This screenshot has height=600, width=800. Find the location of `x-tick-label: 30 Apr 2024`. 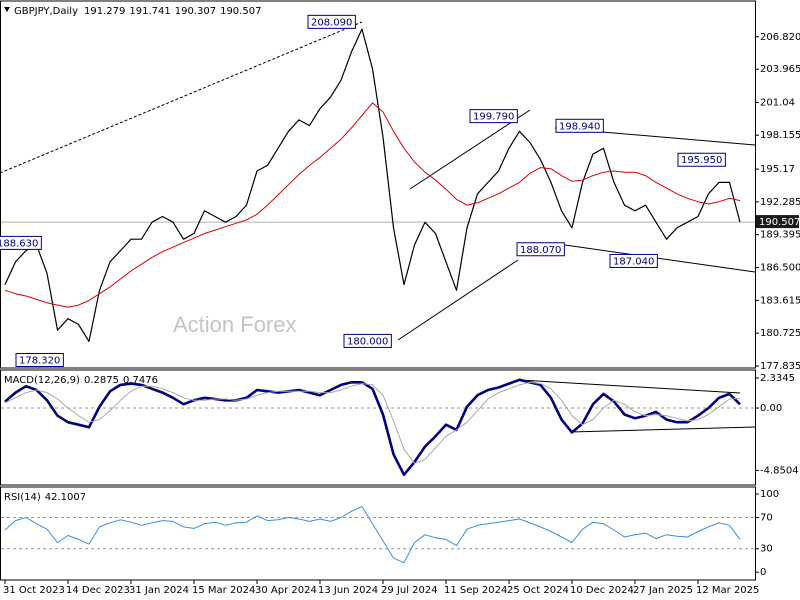

x-tick-label: 30 Apr 2024 is located at coordinates (286, 590).